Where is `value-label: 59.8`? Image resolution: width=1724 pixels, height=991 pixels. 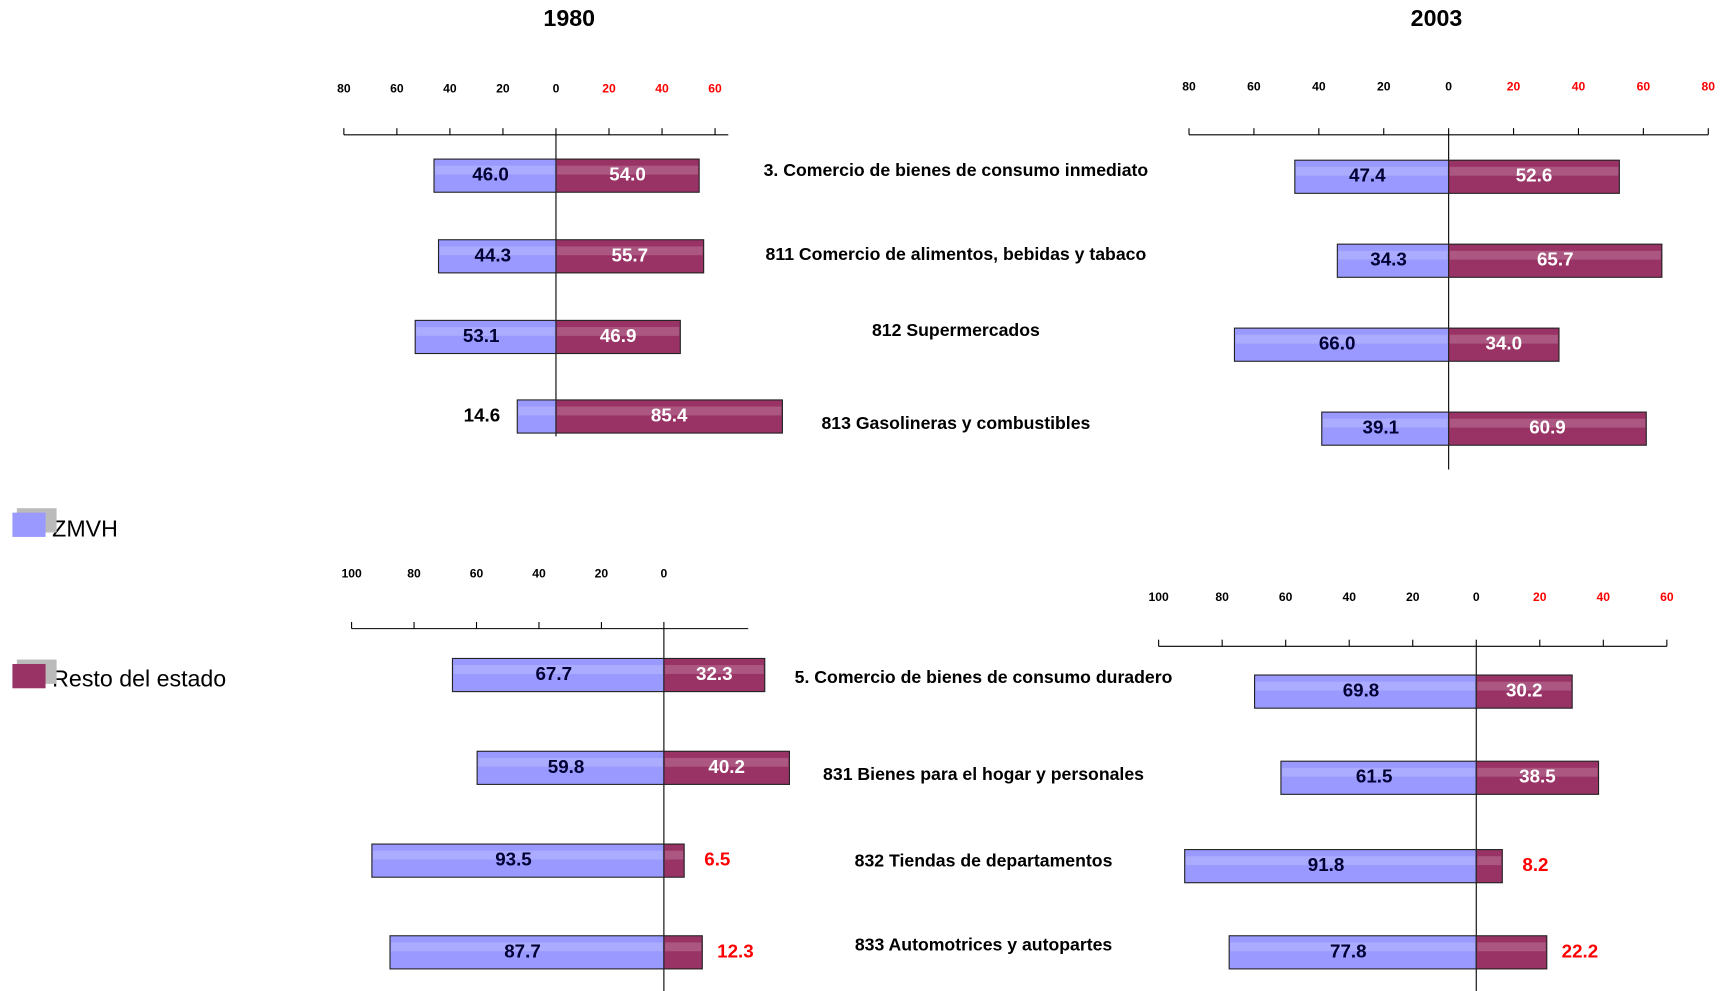
value-label: 59.8 is located at coordinates (566, 766).